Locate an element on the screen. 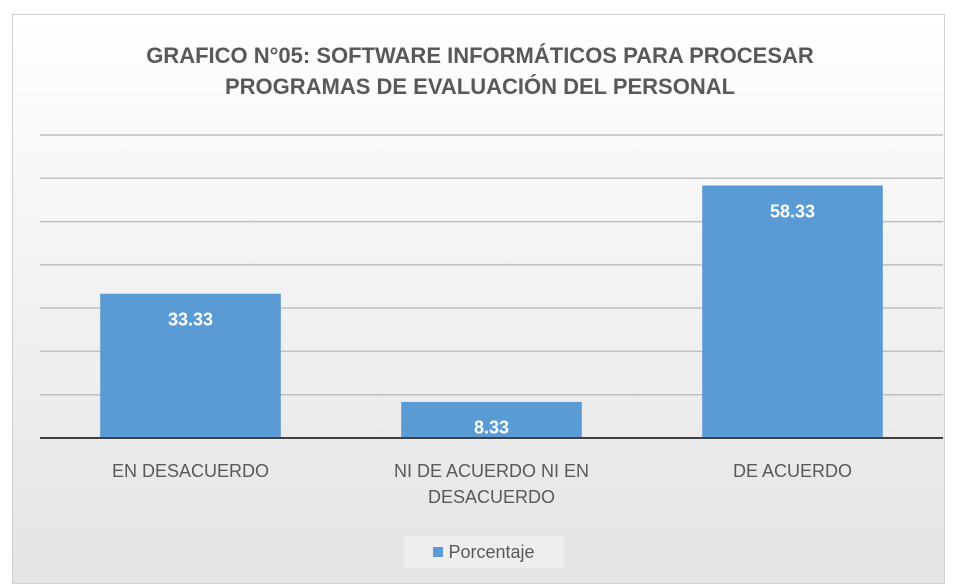 The width and height of the screenshot is (959, 586). data-label: 58.33 is located at coordinates (792, 211).